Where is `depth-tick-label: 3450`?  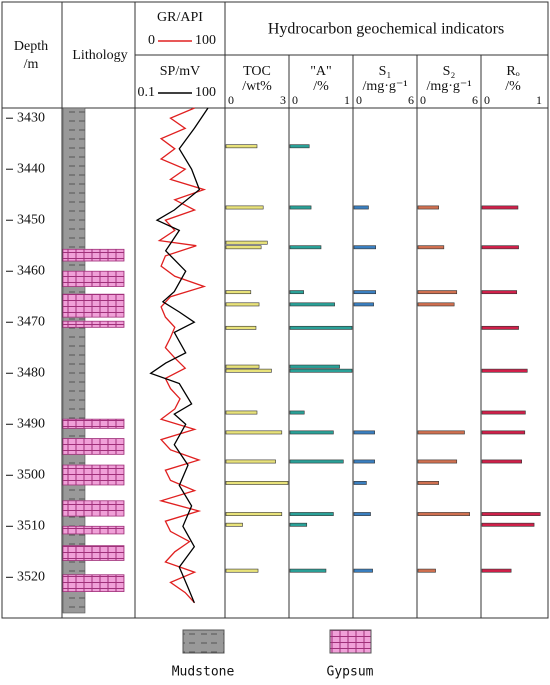
depth-tick-label: 3450 is located at coordinates (31, 219).